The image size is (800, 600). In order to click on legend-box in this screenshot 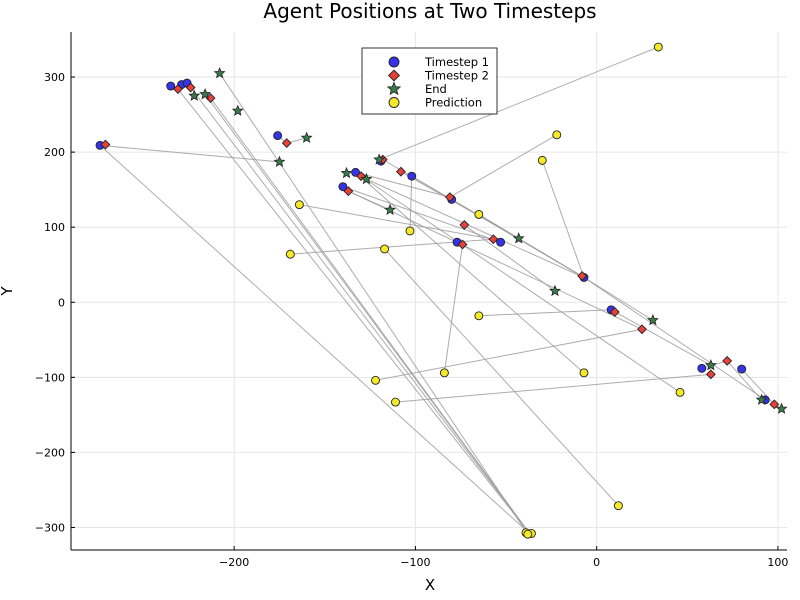, I will do `click(429, 81)`.